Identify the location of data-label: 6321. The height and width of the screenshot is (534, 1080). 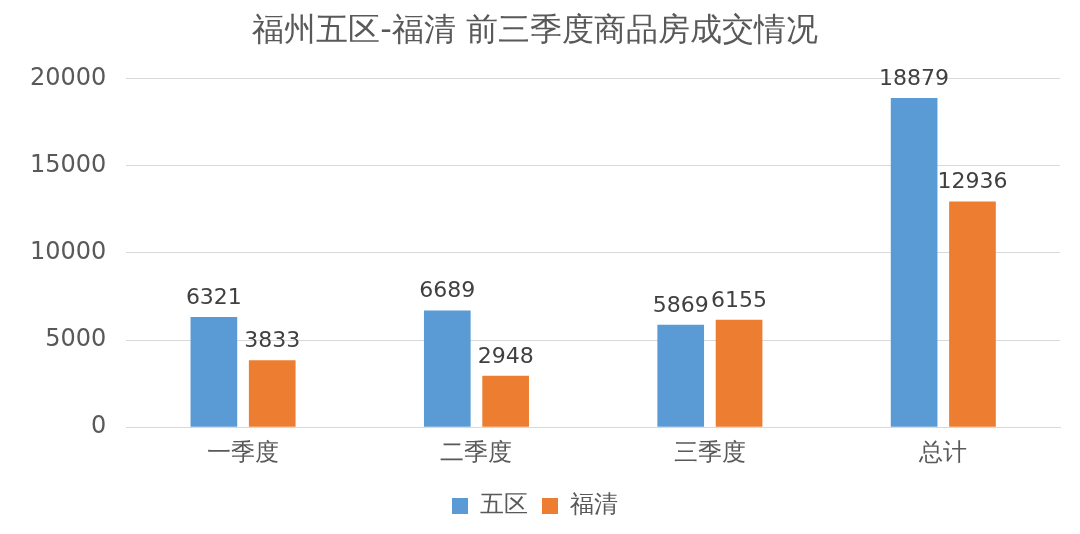
(213, 296).